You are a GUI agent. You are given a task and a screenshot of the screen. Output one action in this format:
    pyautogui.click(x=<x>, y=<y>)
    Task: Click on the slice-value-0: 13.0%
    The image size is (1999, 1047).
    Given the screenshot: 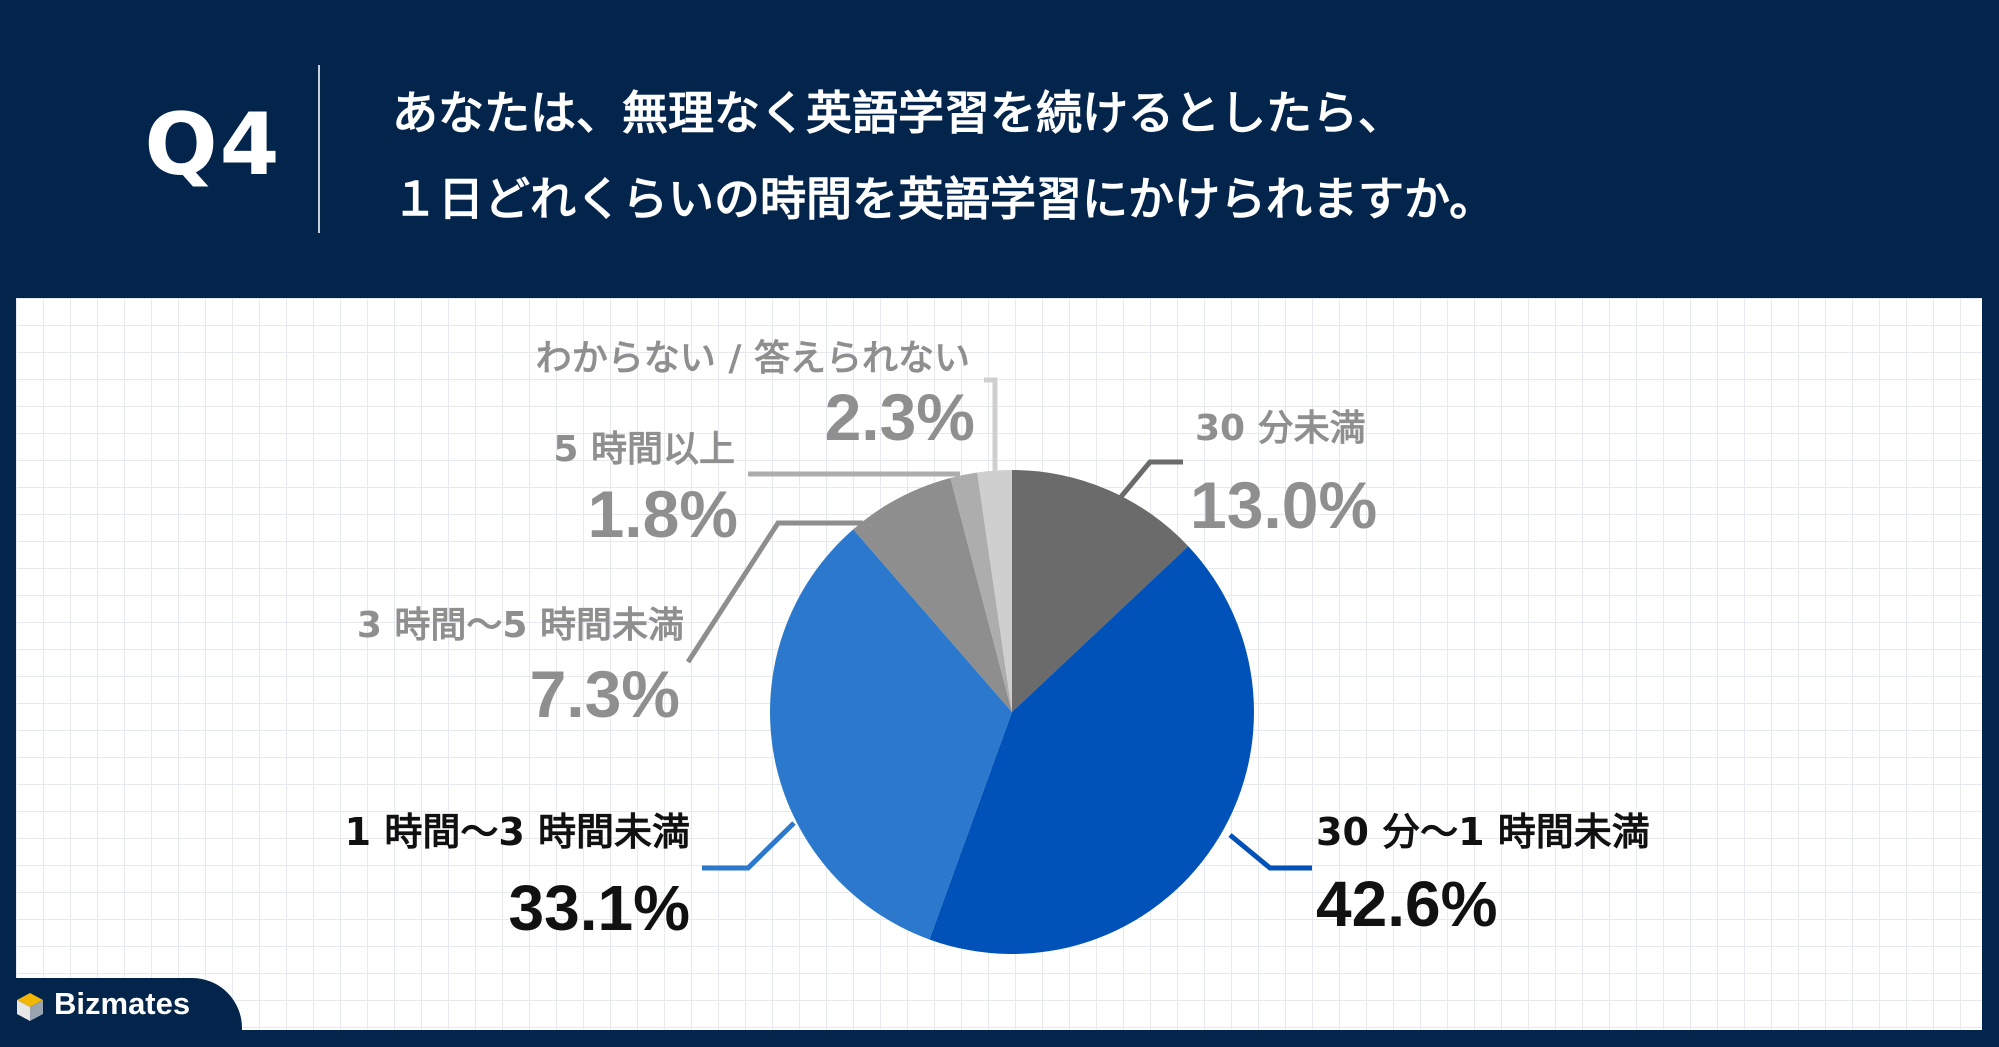 What is the action you would take?
    pyautogui.click(x=1283, y=505)
    